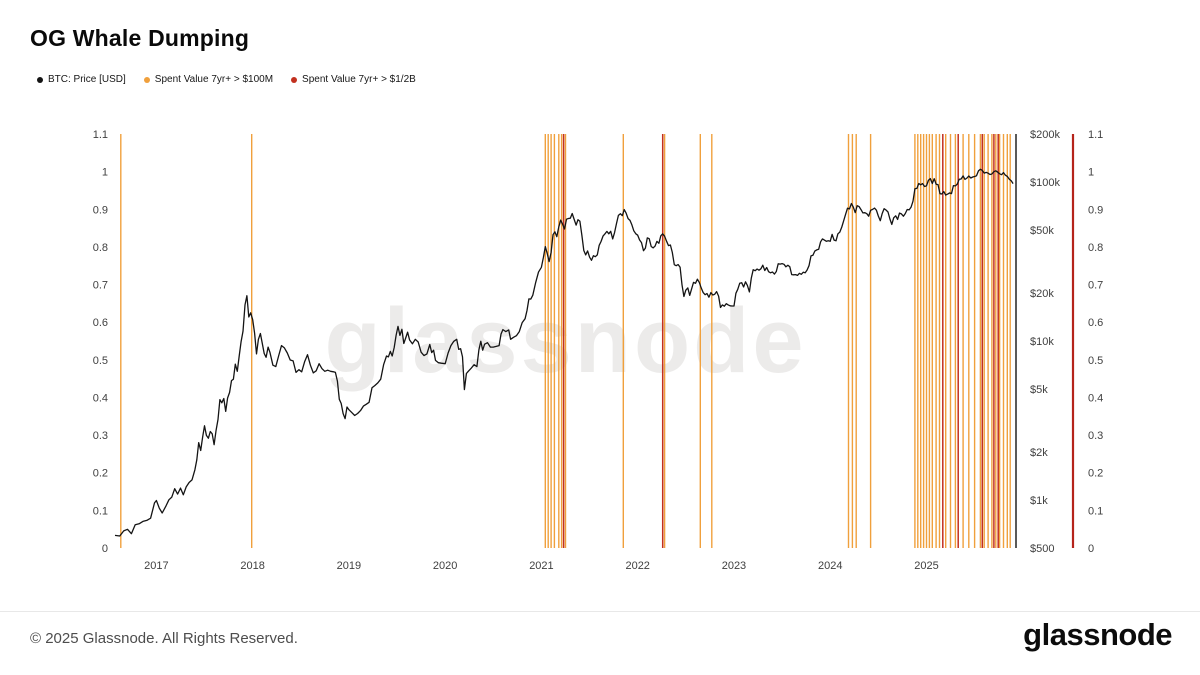 Image resolution: width=1200 pixels, height=675 pixels. What do you see at coordinates (349, 566) in the screenshot?
I see `x-axis-tick-label: 2019` at bounding box center [349, 566].